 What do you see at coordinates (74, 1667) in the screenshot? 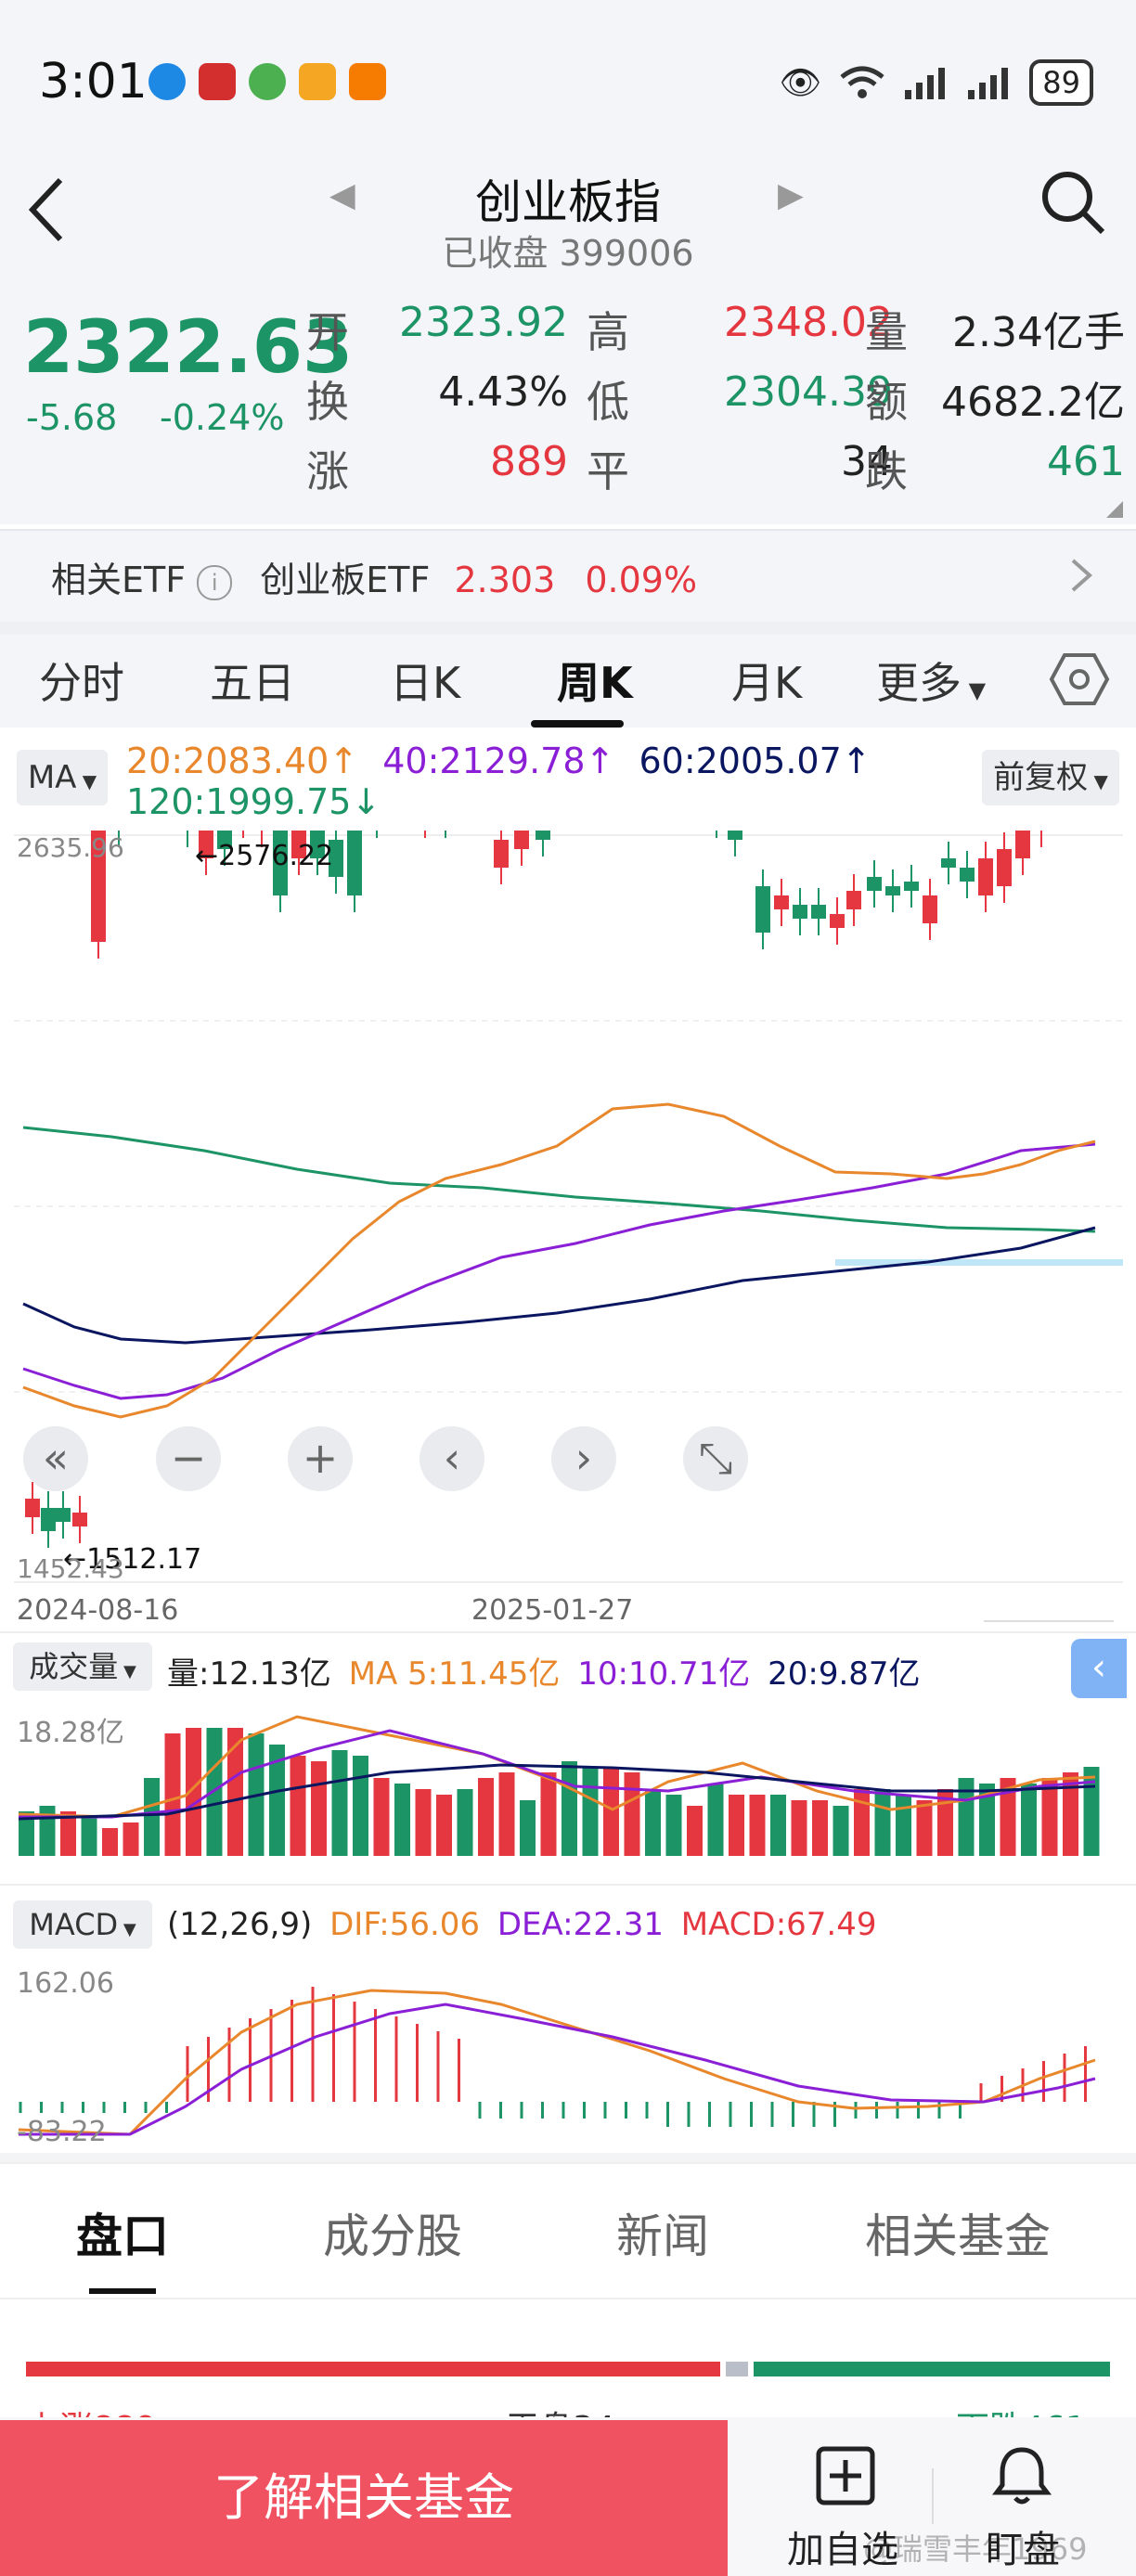
I see `volume-selector-label: 成交量` at bounding box center [74, 1667].